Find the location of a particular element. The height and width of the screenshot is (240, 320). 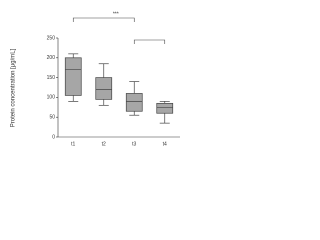

x-tick-label: t2 is located at coordinates (104, 144).